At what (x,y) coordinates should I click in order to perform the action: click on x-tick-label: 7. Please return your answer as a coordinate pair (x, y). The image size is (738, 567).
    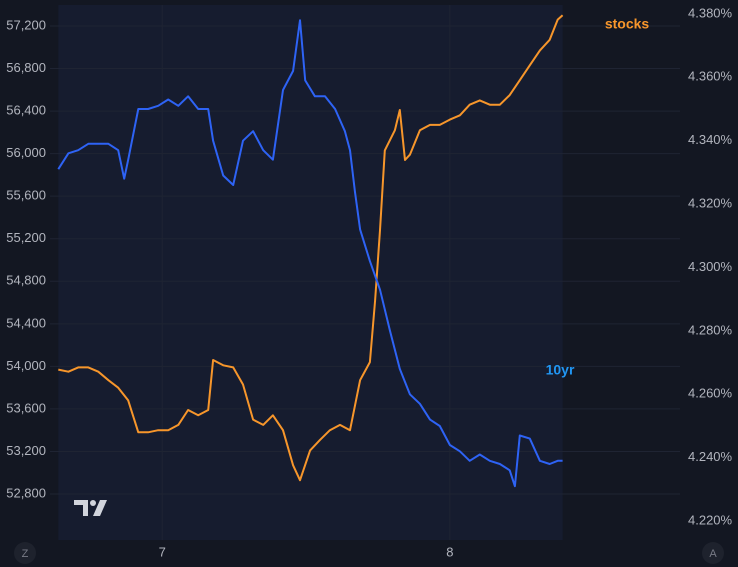
    Looking at the image, I should click on (162, 551).